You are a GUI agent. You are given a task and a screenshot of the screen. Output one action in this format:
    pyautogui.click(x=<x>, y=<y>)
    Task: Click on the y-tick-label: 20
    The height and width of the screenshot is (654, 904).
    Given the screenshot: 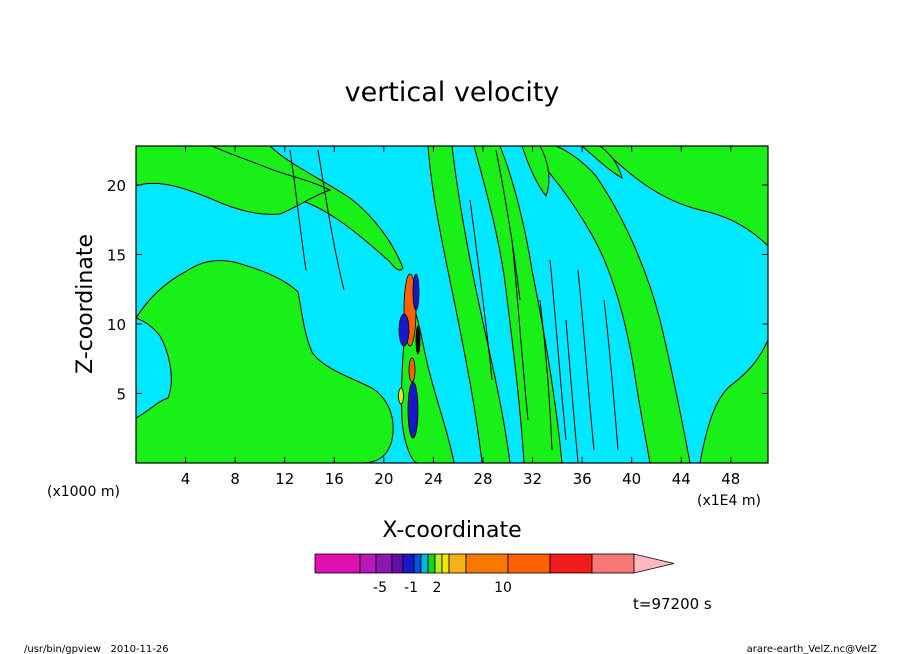 What is the action you would take?
    pyautogui.click(x=116, y=186)
    